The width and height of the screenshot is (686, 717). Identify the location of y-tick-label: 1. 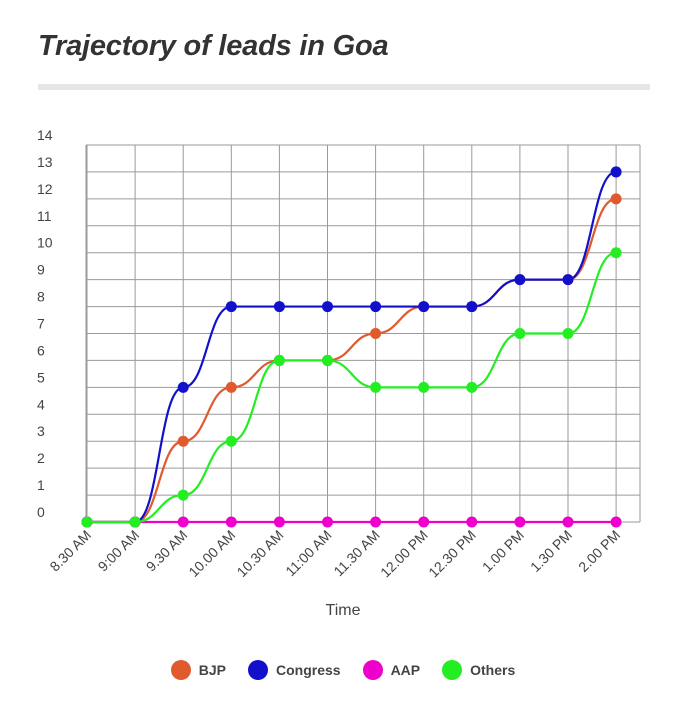
(41, 485).